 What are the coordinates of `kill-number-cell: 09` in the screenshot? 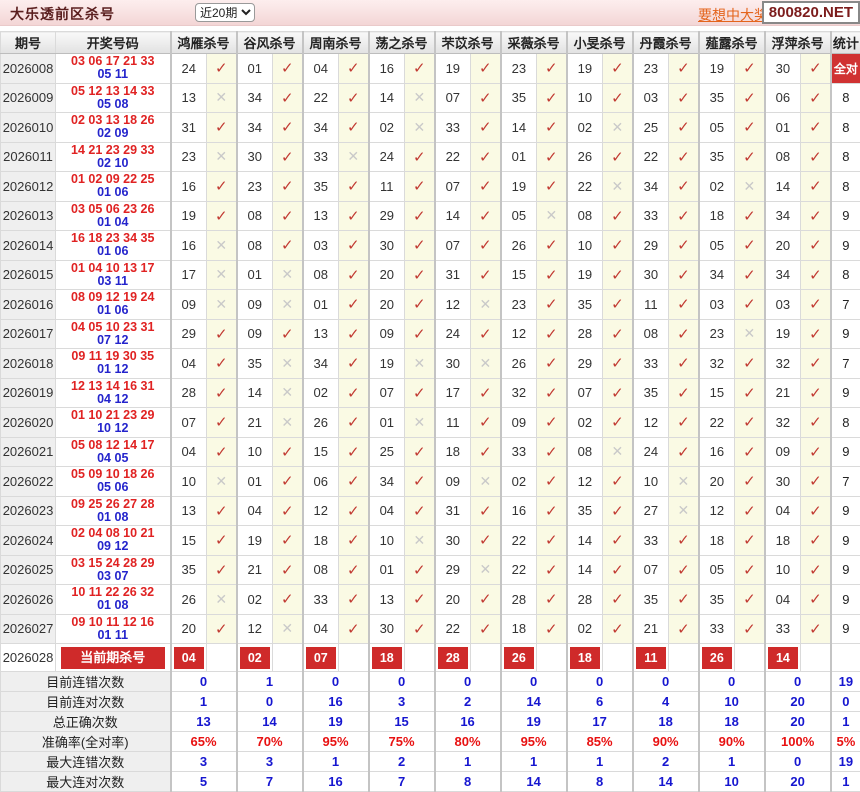 It's located at (519, 423).